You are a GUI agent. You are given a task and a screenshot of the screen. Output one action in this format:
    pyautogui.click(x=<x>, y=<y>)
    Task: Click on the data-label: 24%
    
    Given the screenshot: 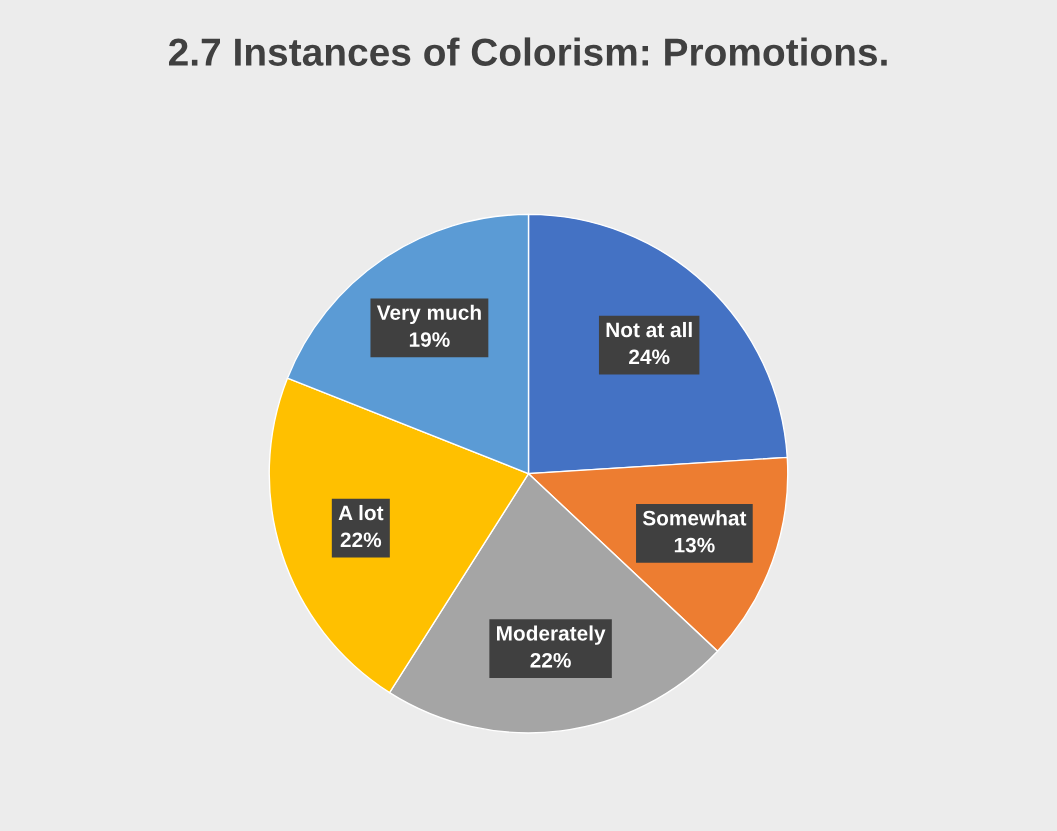 What is the action you would take?
    pyautogui.click(x=649, y=357)
    